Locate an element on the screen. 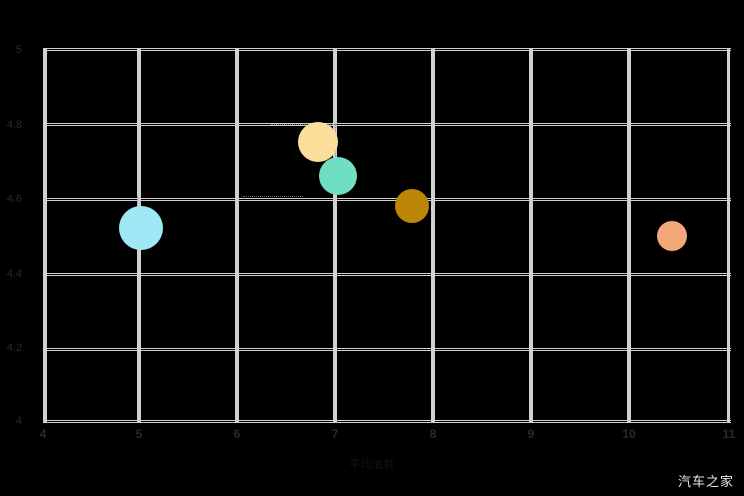 Image resolution: width=744 pixels, height=496 pixels. x-axis-tick-label: 11 is located at coordinates (729, 434).